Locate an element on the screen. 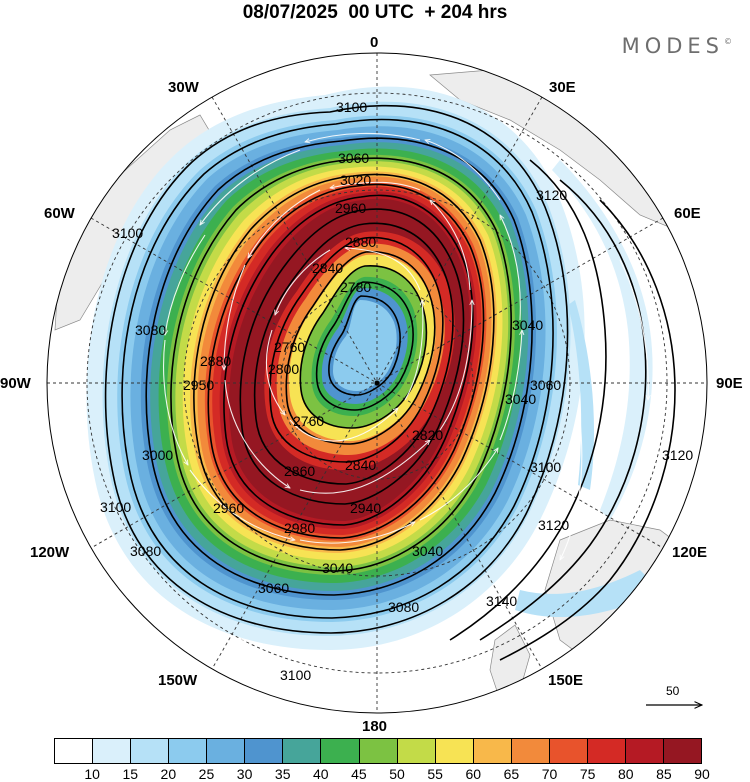 Image resolution: width=750 pixels, height=782 pixels. colorbar-tick-label: 50 is located at coordinates (397, 774).